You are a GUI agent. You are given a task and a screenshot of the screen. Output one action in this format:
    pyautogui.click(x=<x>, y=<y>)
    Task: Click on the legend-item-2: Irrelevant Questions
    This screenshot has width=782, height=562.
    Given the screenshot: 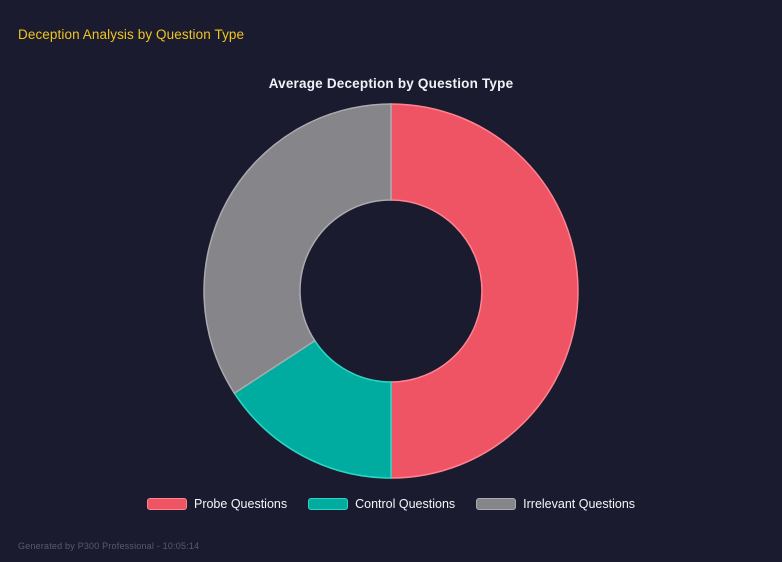 What is the action you would take?
    pyautogui.click(x=555, y=504)
    